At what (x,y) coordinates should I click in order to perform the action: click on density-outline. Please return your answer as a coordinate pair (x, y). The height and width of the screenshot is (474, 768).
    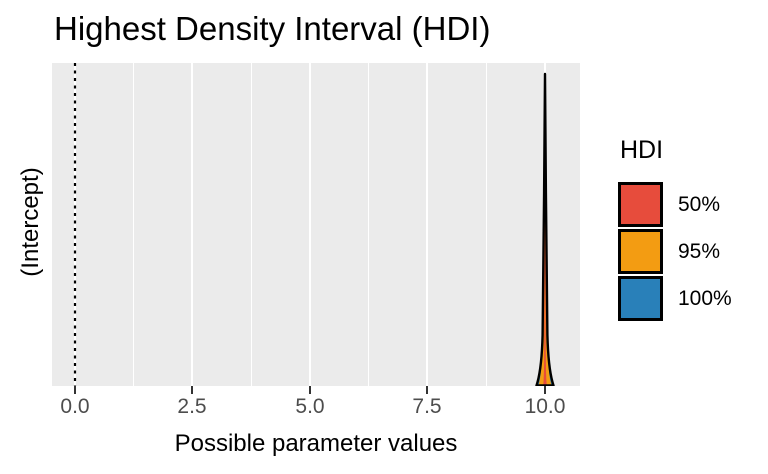
    Looking at the image, I should click on (545, 229).